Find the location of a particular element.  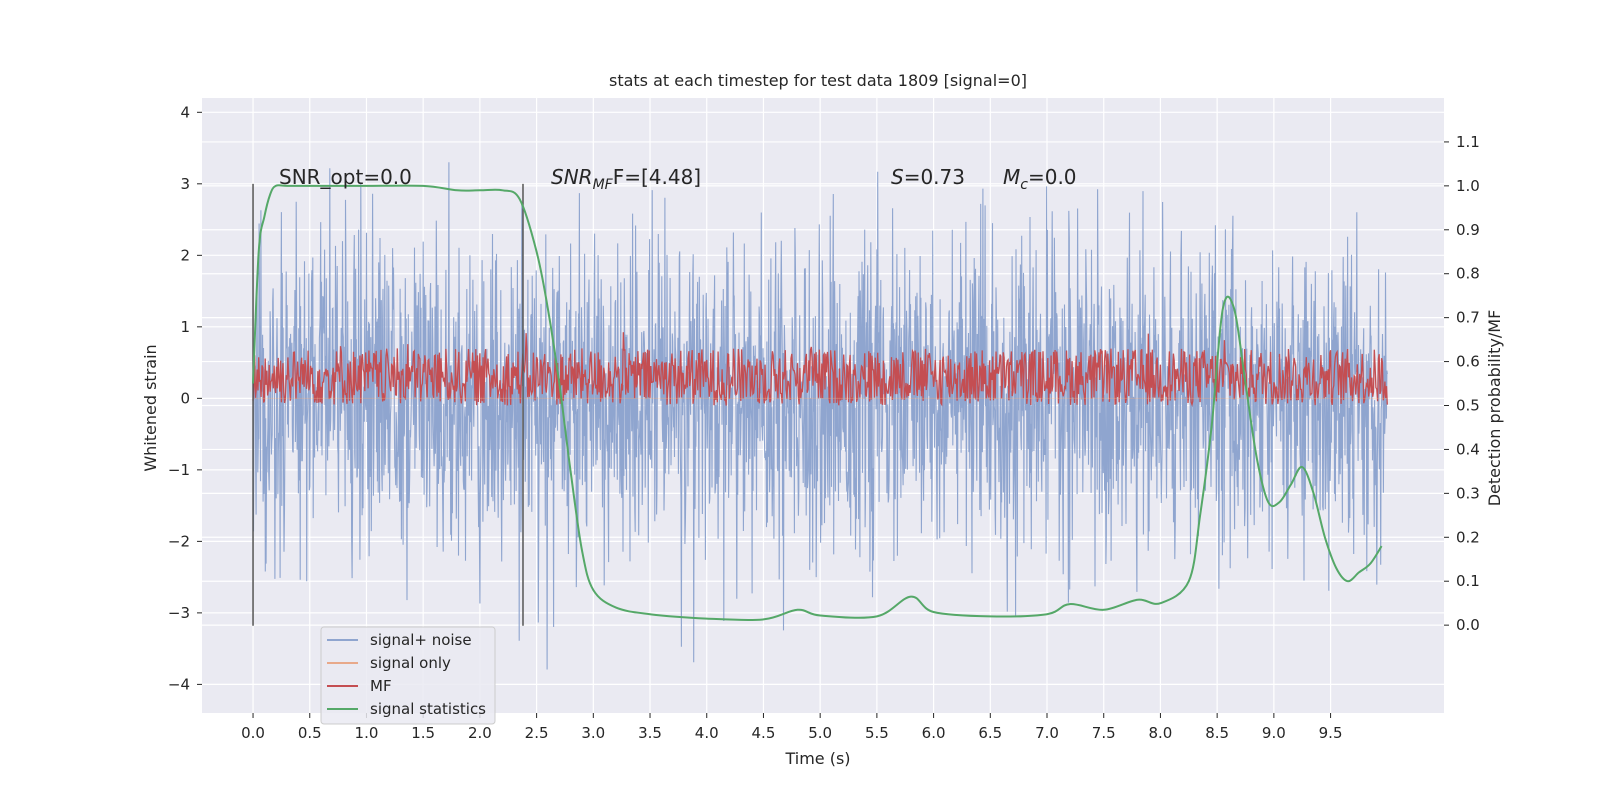

y-right-tick-label-3: 0.3 is located at coordinates (1468, 493).